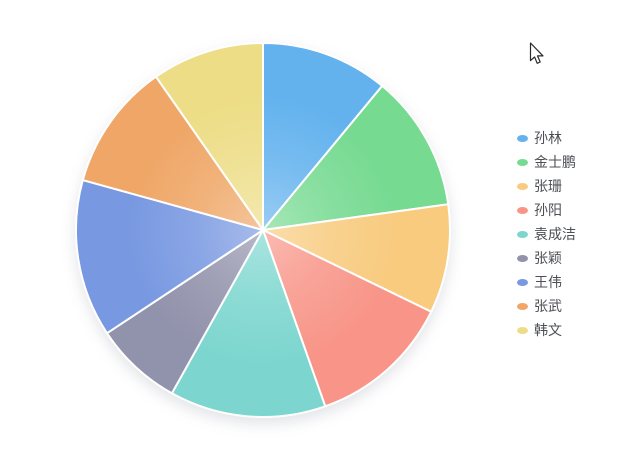 Image resolution: width=640 pixels, height=464 pixels. I want to click on legend-item-7: 张武, so click(546, 306).